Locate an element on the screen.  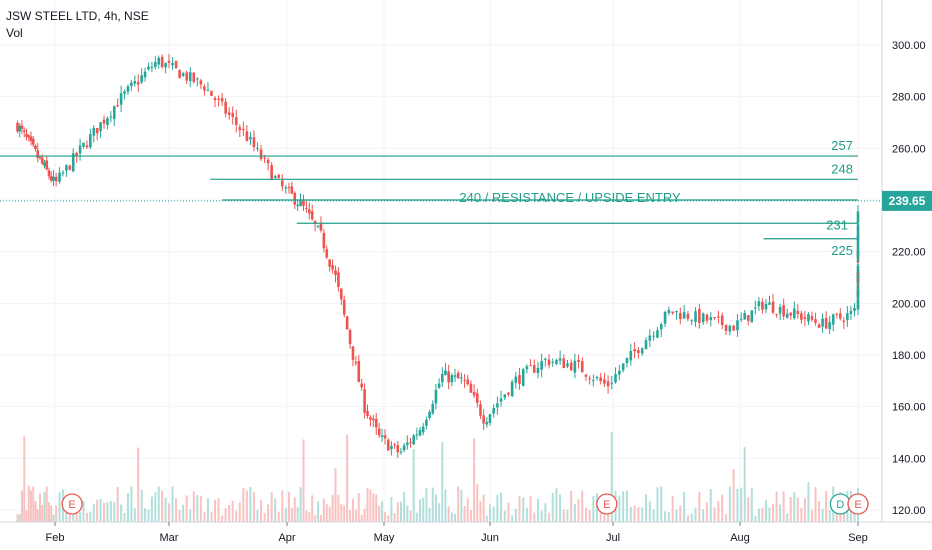
time-tick-label: Aug is located at coordinates (740, 538).